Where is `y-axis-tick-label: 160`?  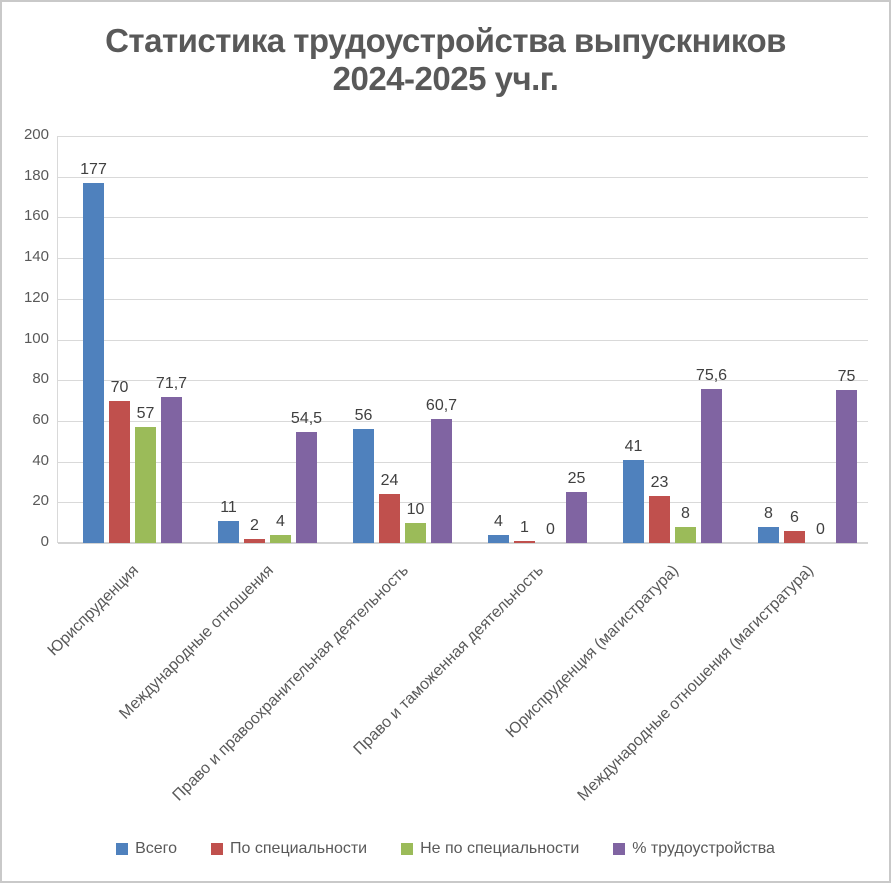 y-axis-tick-label: 160 is located at coordinates (36, 216).